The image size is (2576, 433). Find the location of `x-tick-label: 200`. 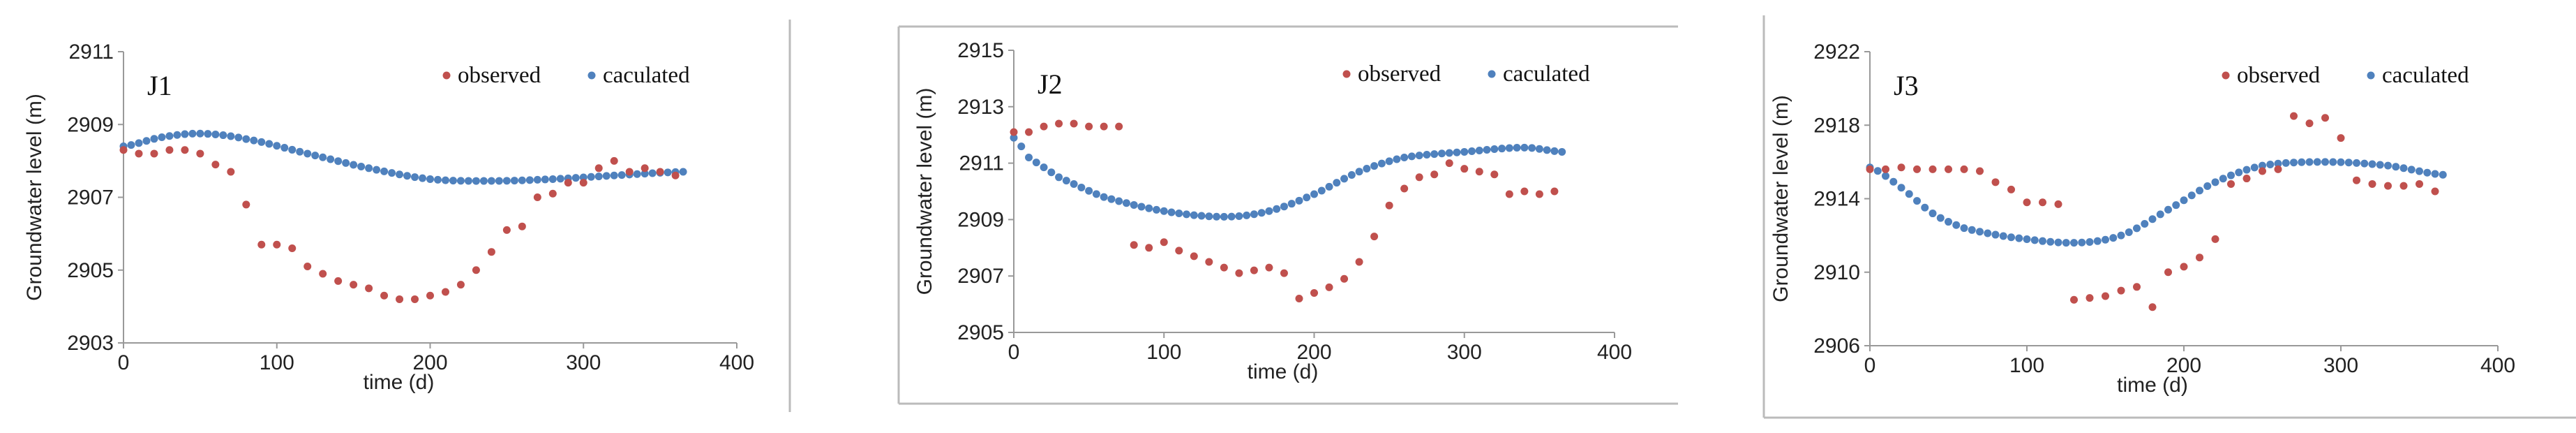

x-tick-label: 200 is located at coordinates (429, 362).